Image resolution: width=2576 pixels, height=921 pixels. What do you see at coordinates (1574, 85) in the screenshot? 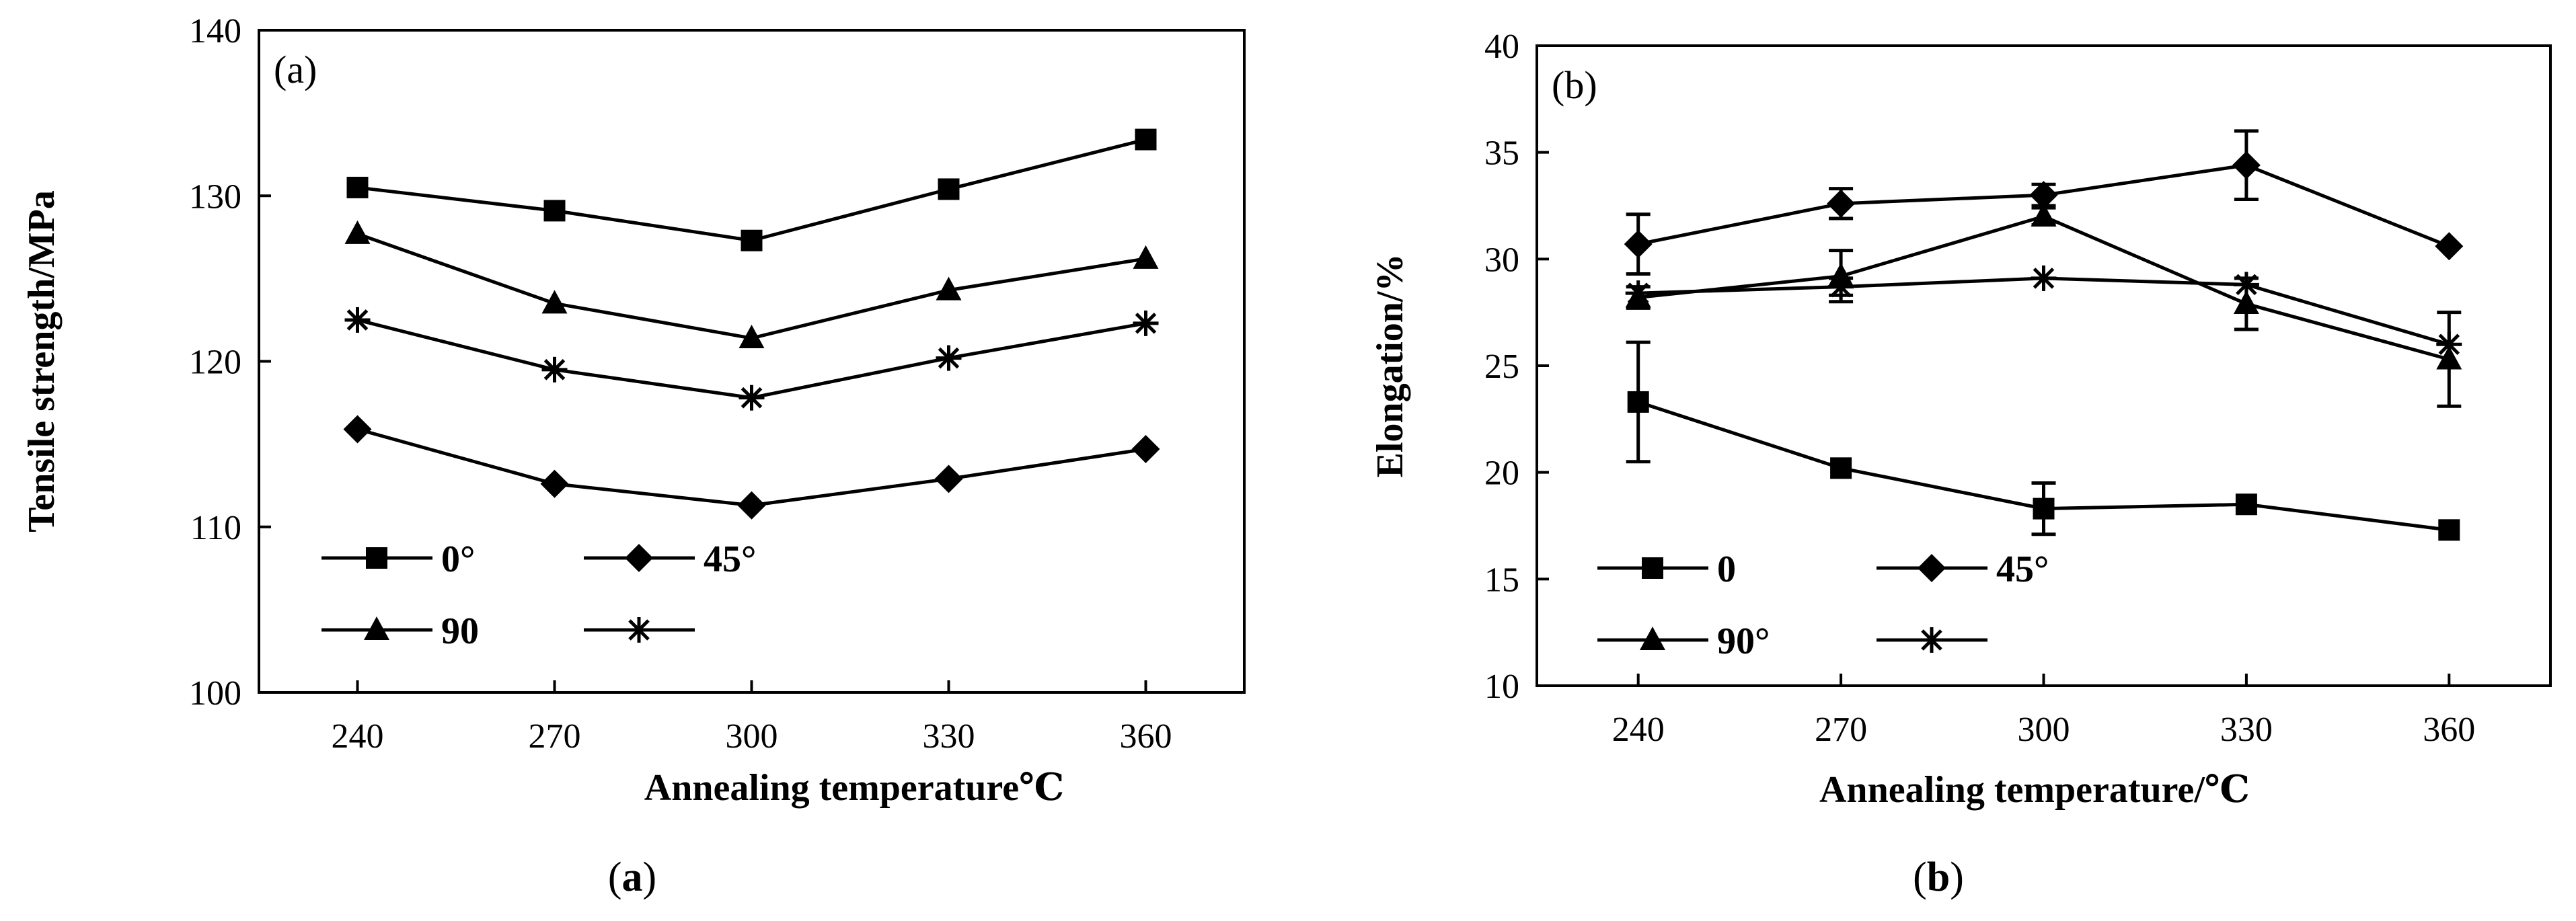
I see `panel-label-b: (b)` at bounding box center [1574, 85].